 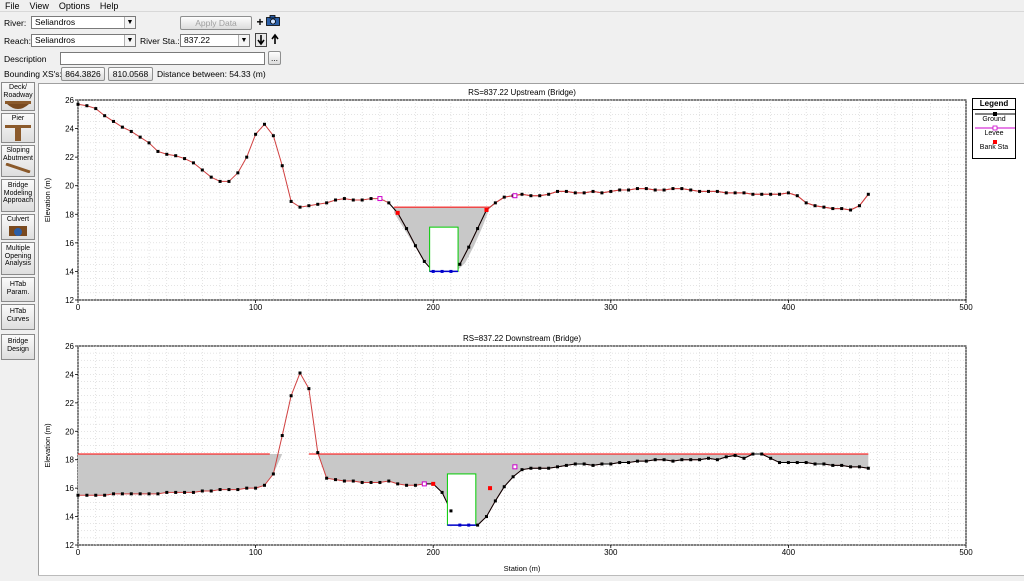 What do you see at coordinates (69, 431) in the screenshot?
I see `y-tick-label: 20` at bounding box center [69, 431].